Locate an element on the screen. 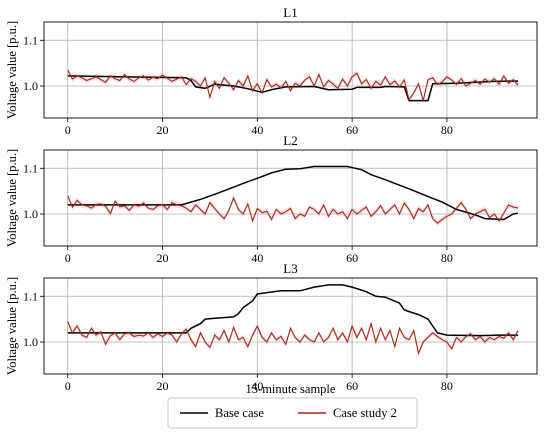 The width and height of the screenshot is (550, 437). panel-title: L1 is located at coordinates (290, 12).